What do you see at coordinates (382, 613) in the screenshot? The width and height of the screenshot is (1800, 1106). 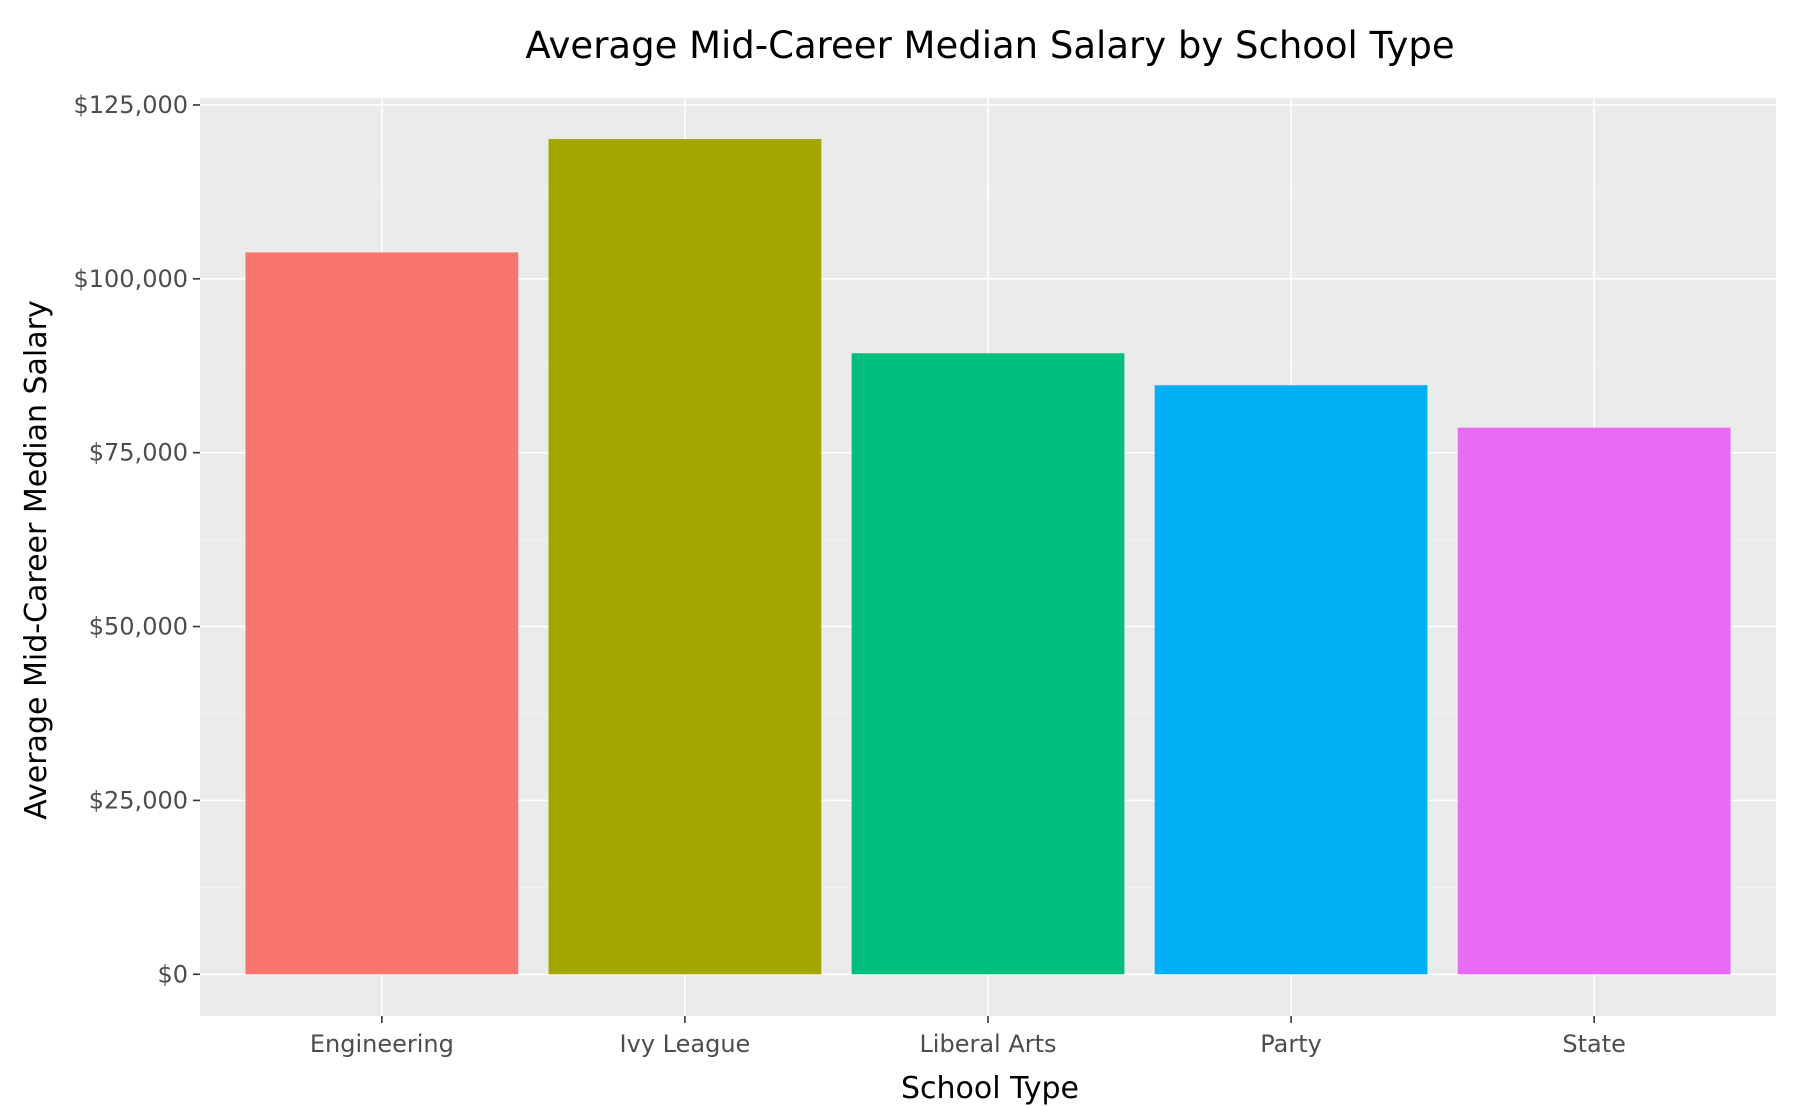 I see `bar-engineering` at bounding box center [382, 613].